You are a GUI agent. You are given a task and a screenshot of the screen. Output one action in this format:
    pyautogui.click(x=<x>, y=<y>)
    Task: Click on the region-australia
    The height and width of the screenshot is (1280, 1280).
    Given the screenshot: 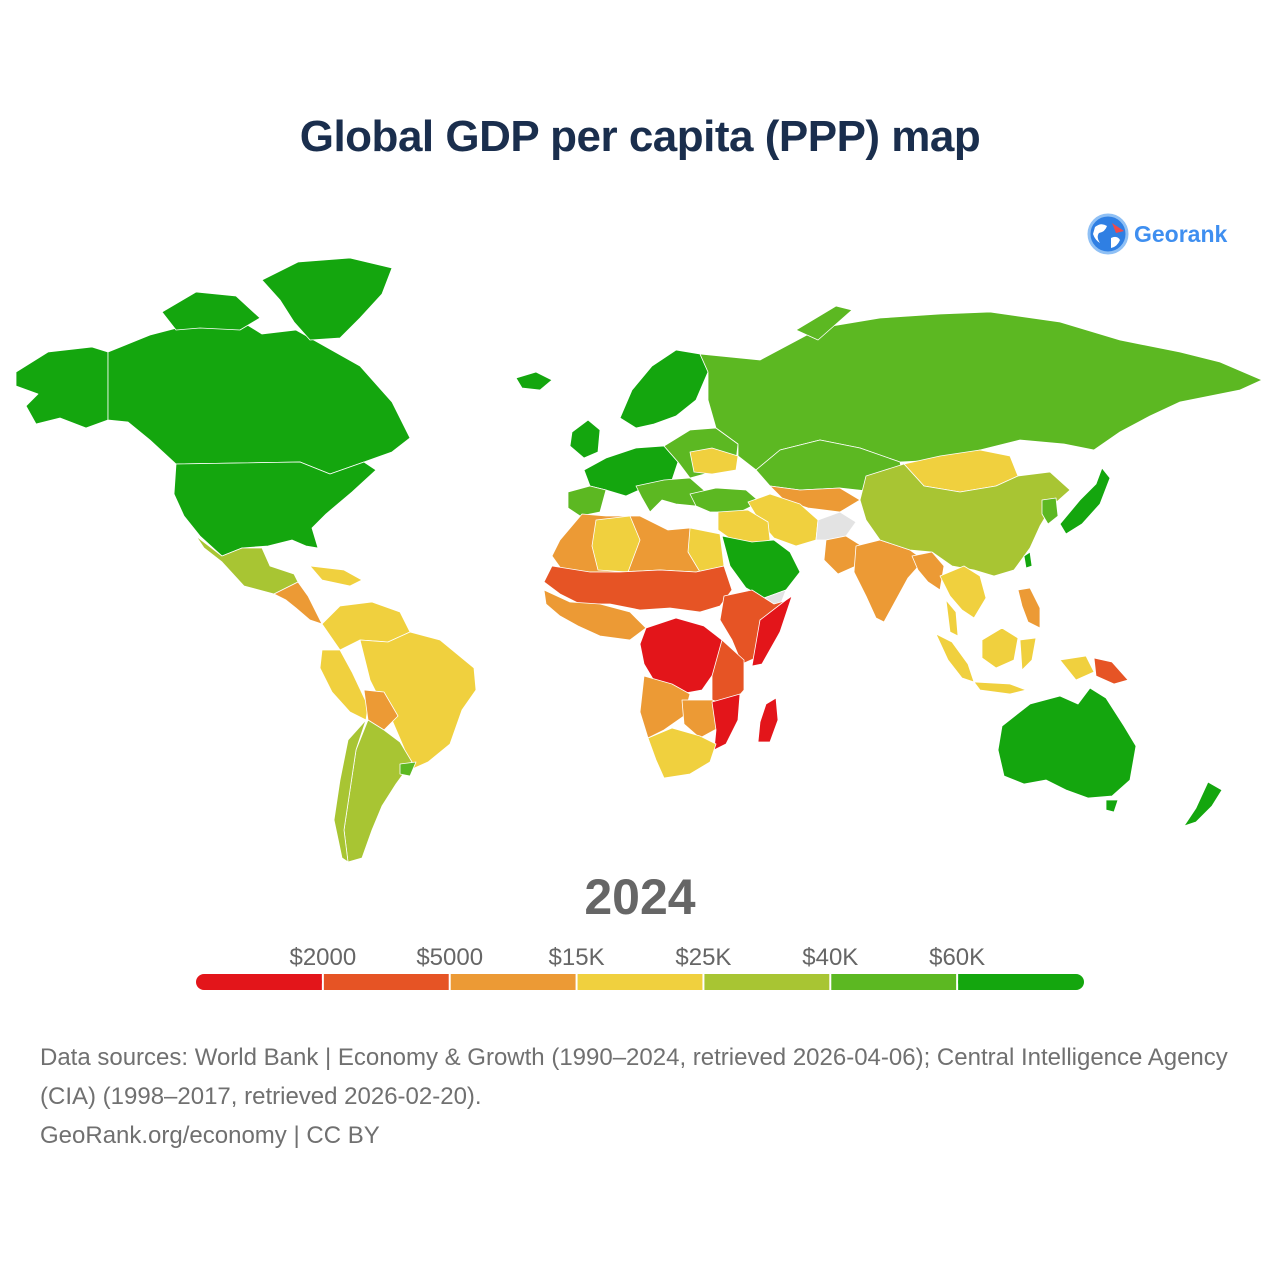 What is the action you would take?
    pyautogui.click(x=1067, y=743)
    